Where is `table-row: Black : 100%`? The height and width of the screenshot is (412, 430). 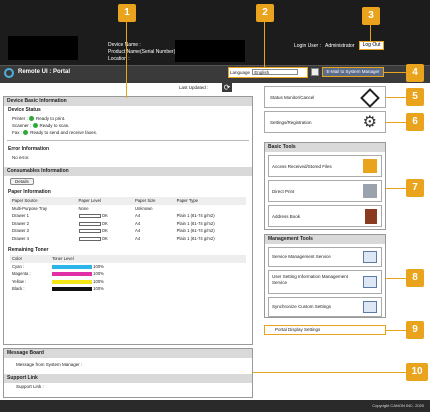 table-row: Black : 100% is located at coordinates (128, 289).